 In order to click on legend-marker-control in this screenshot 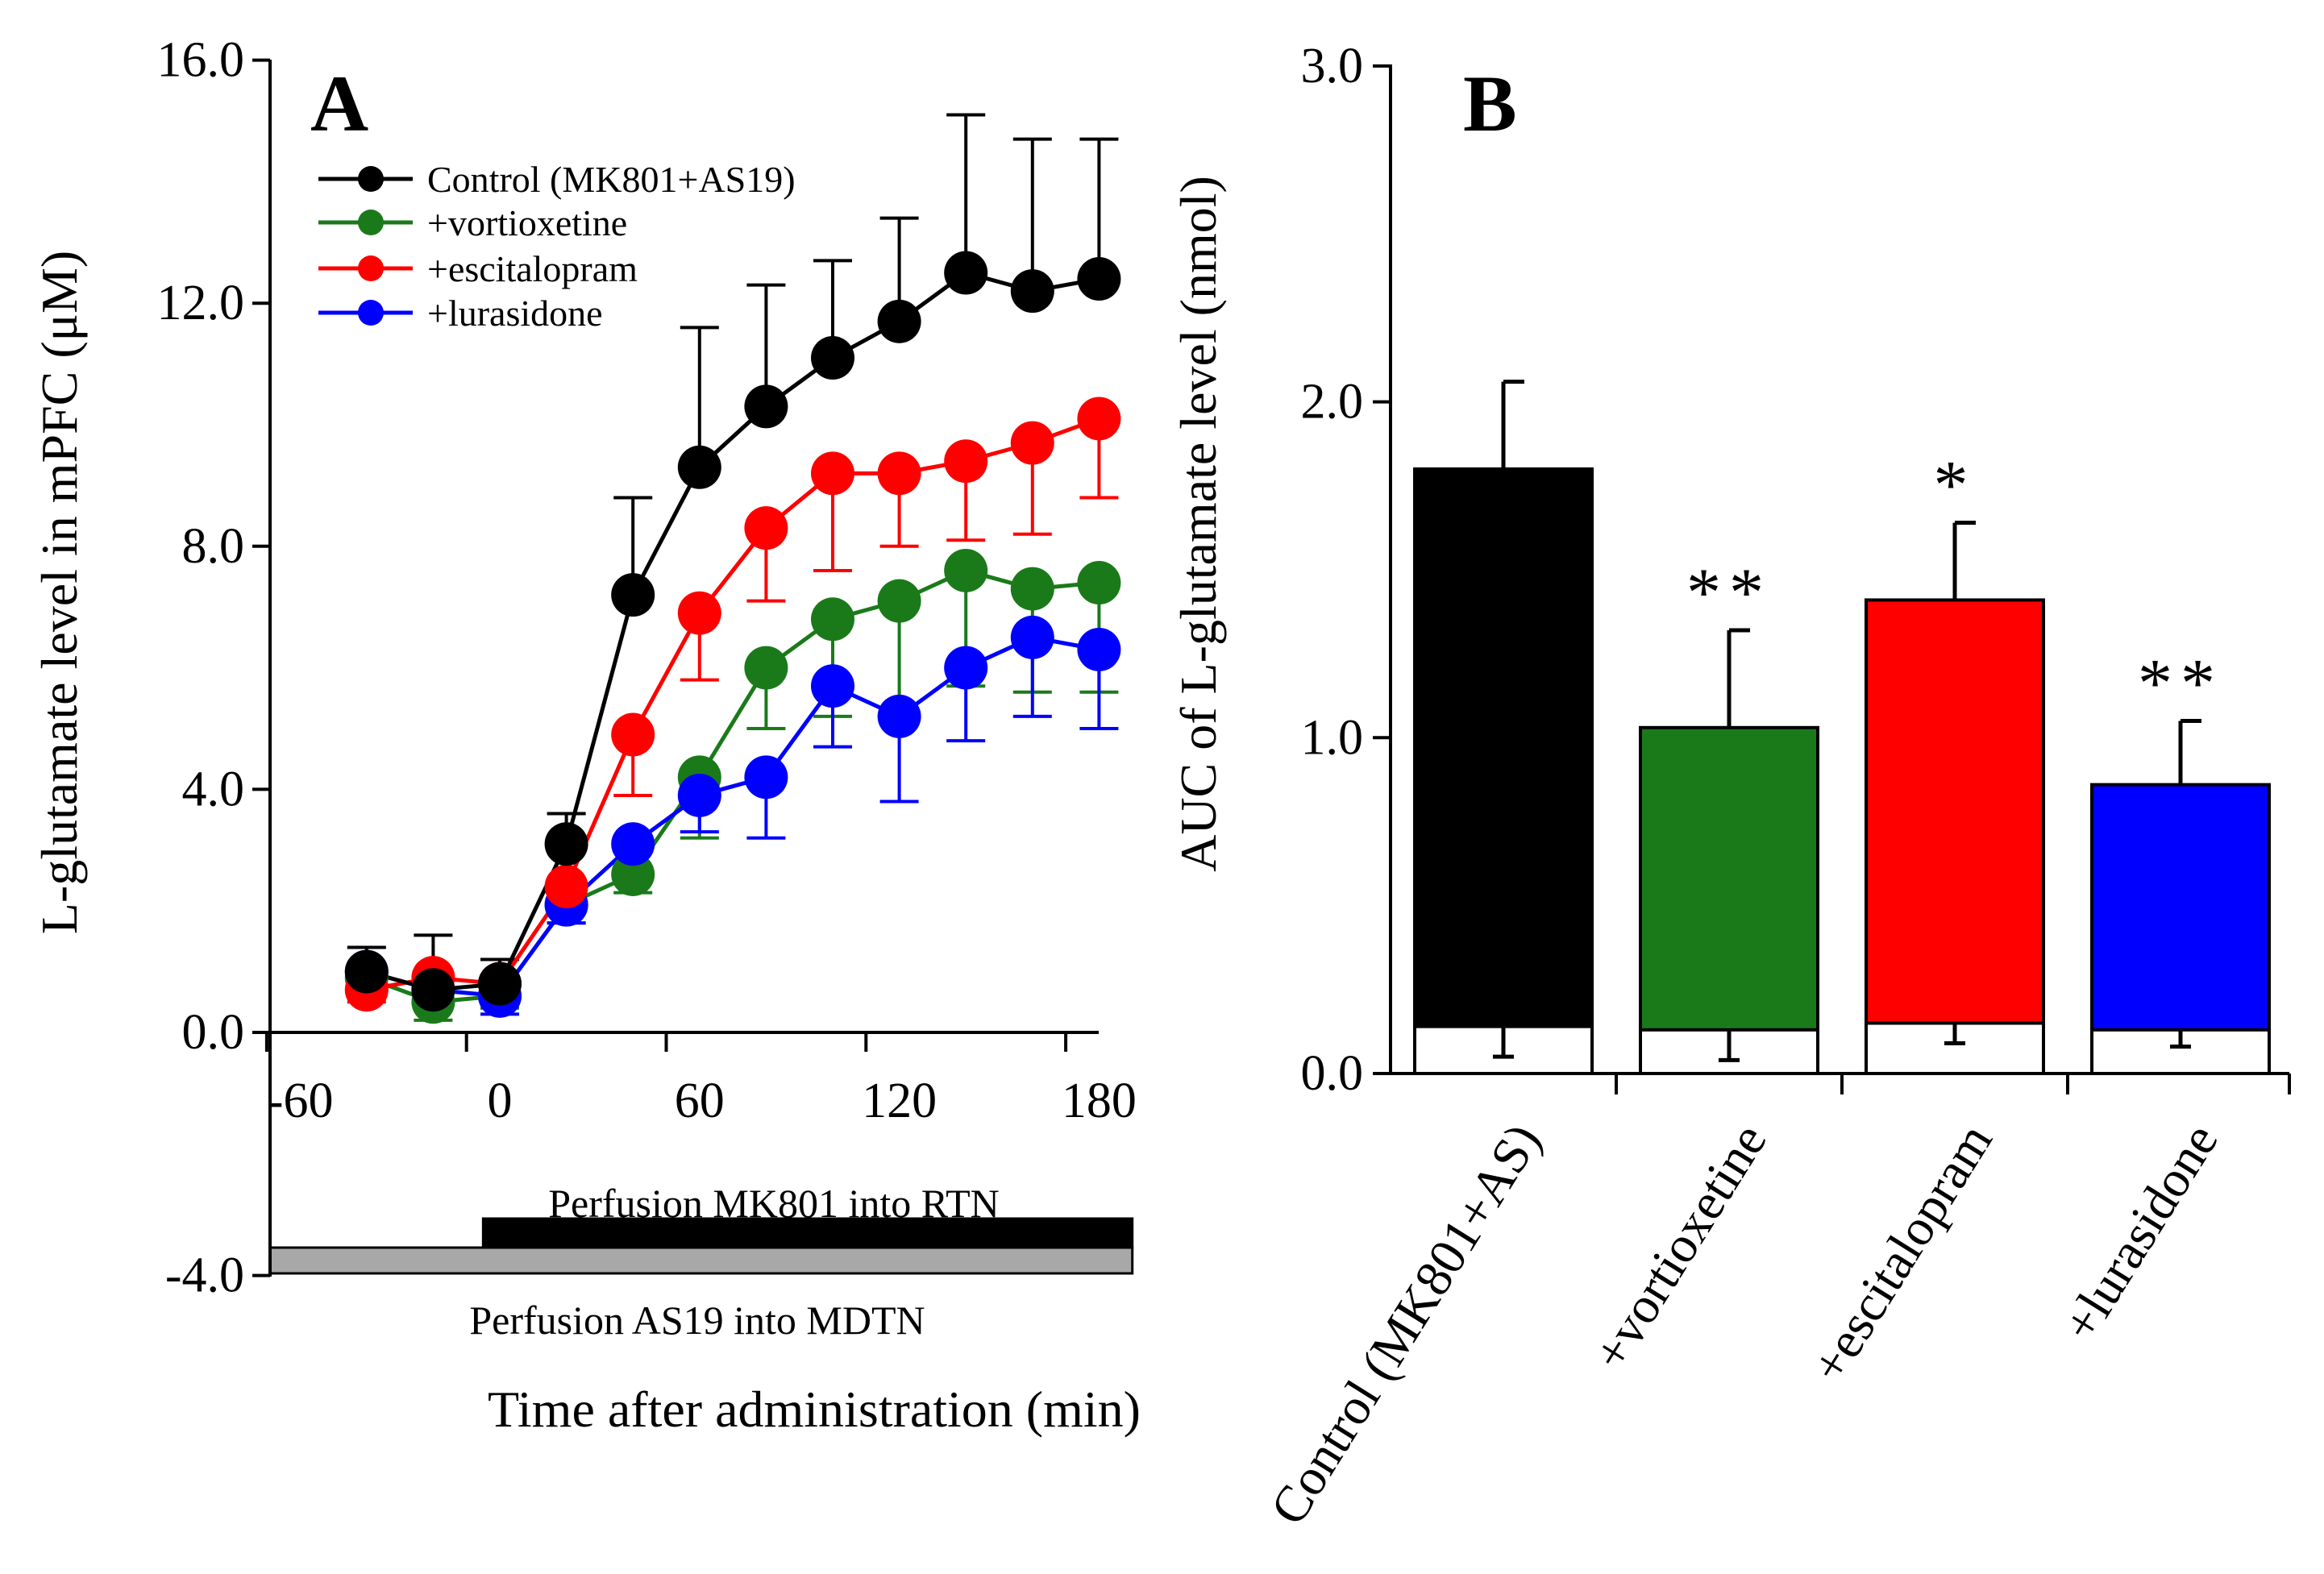, I will do `click(371, 179)`.